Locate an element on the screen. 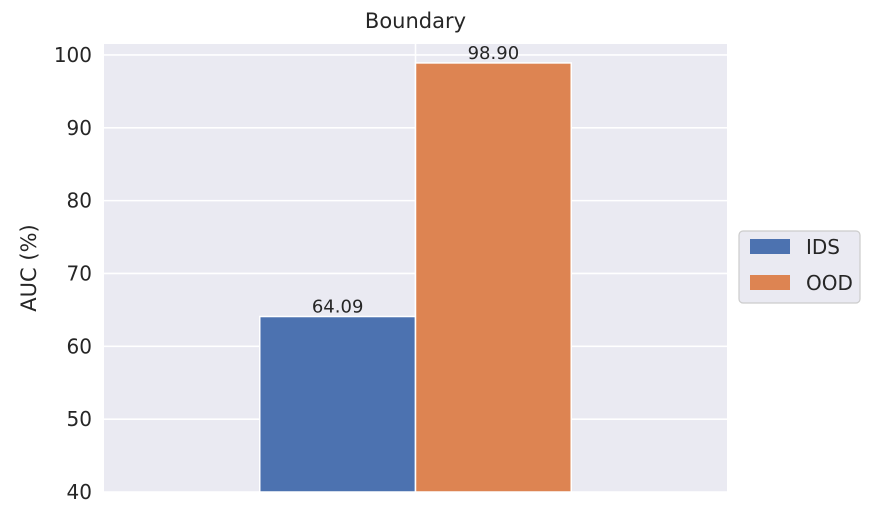 Image resolution: width=874 pixels, height=520 pixels. chart-title: Boundary is located at coordinates (415, 21).